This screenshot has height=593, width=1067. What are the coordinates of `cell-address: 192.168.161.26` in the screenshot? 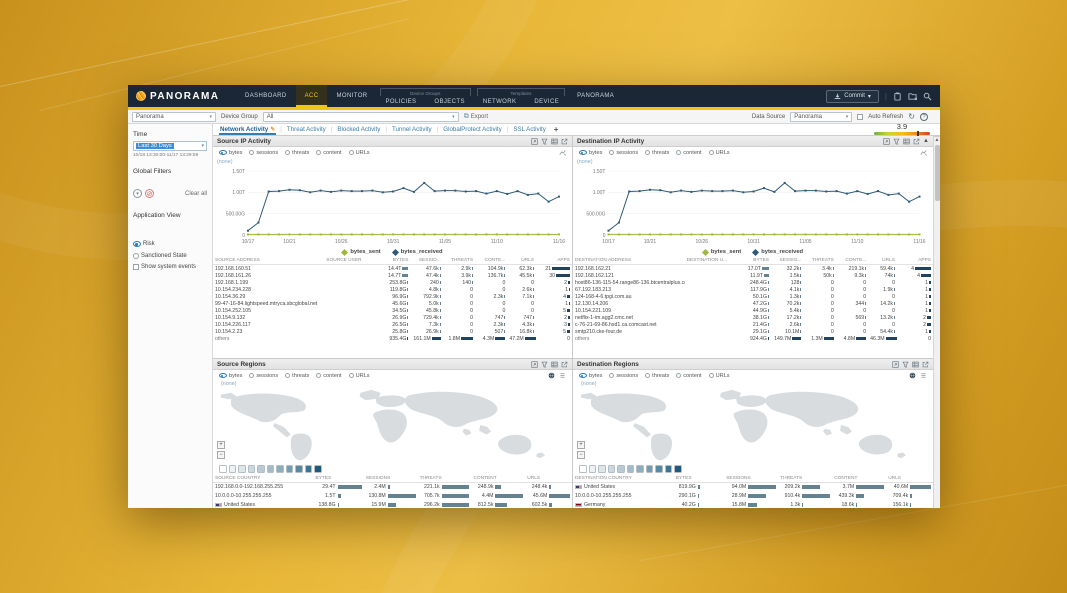 It's located at (233, 275).